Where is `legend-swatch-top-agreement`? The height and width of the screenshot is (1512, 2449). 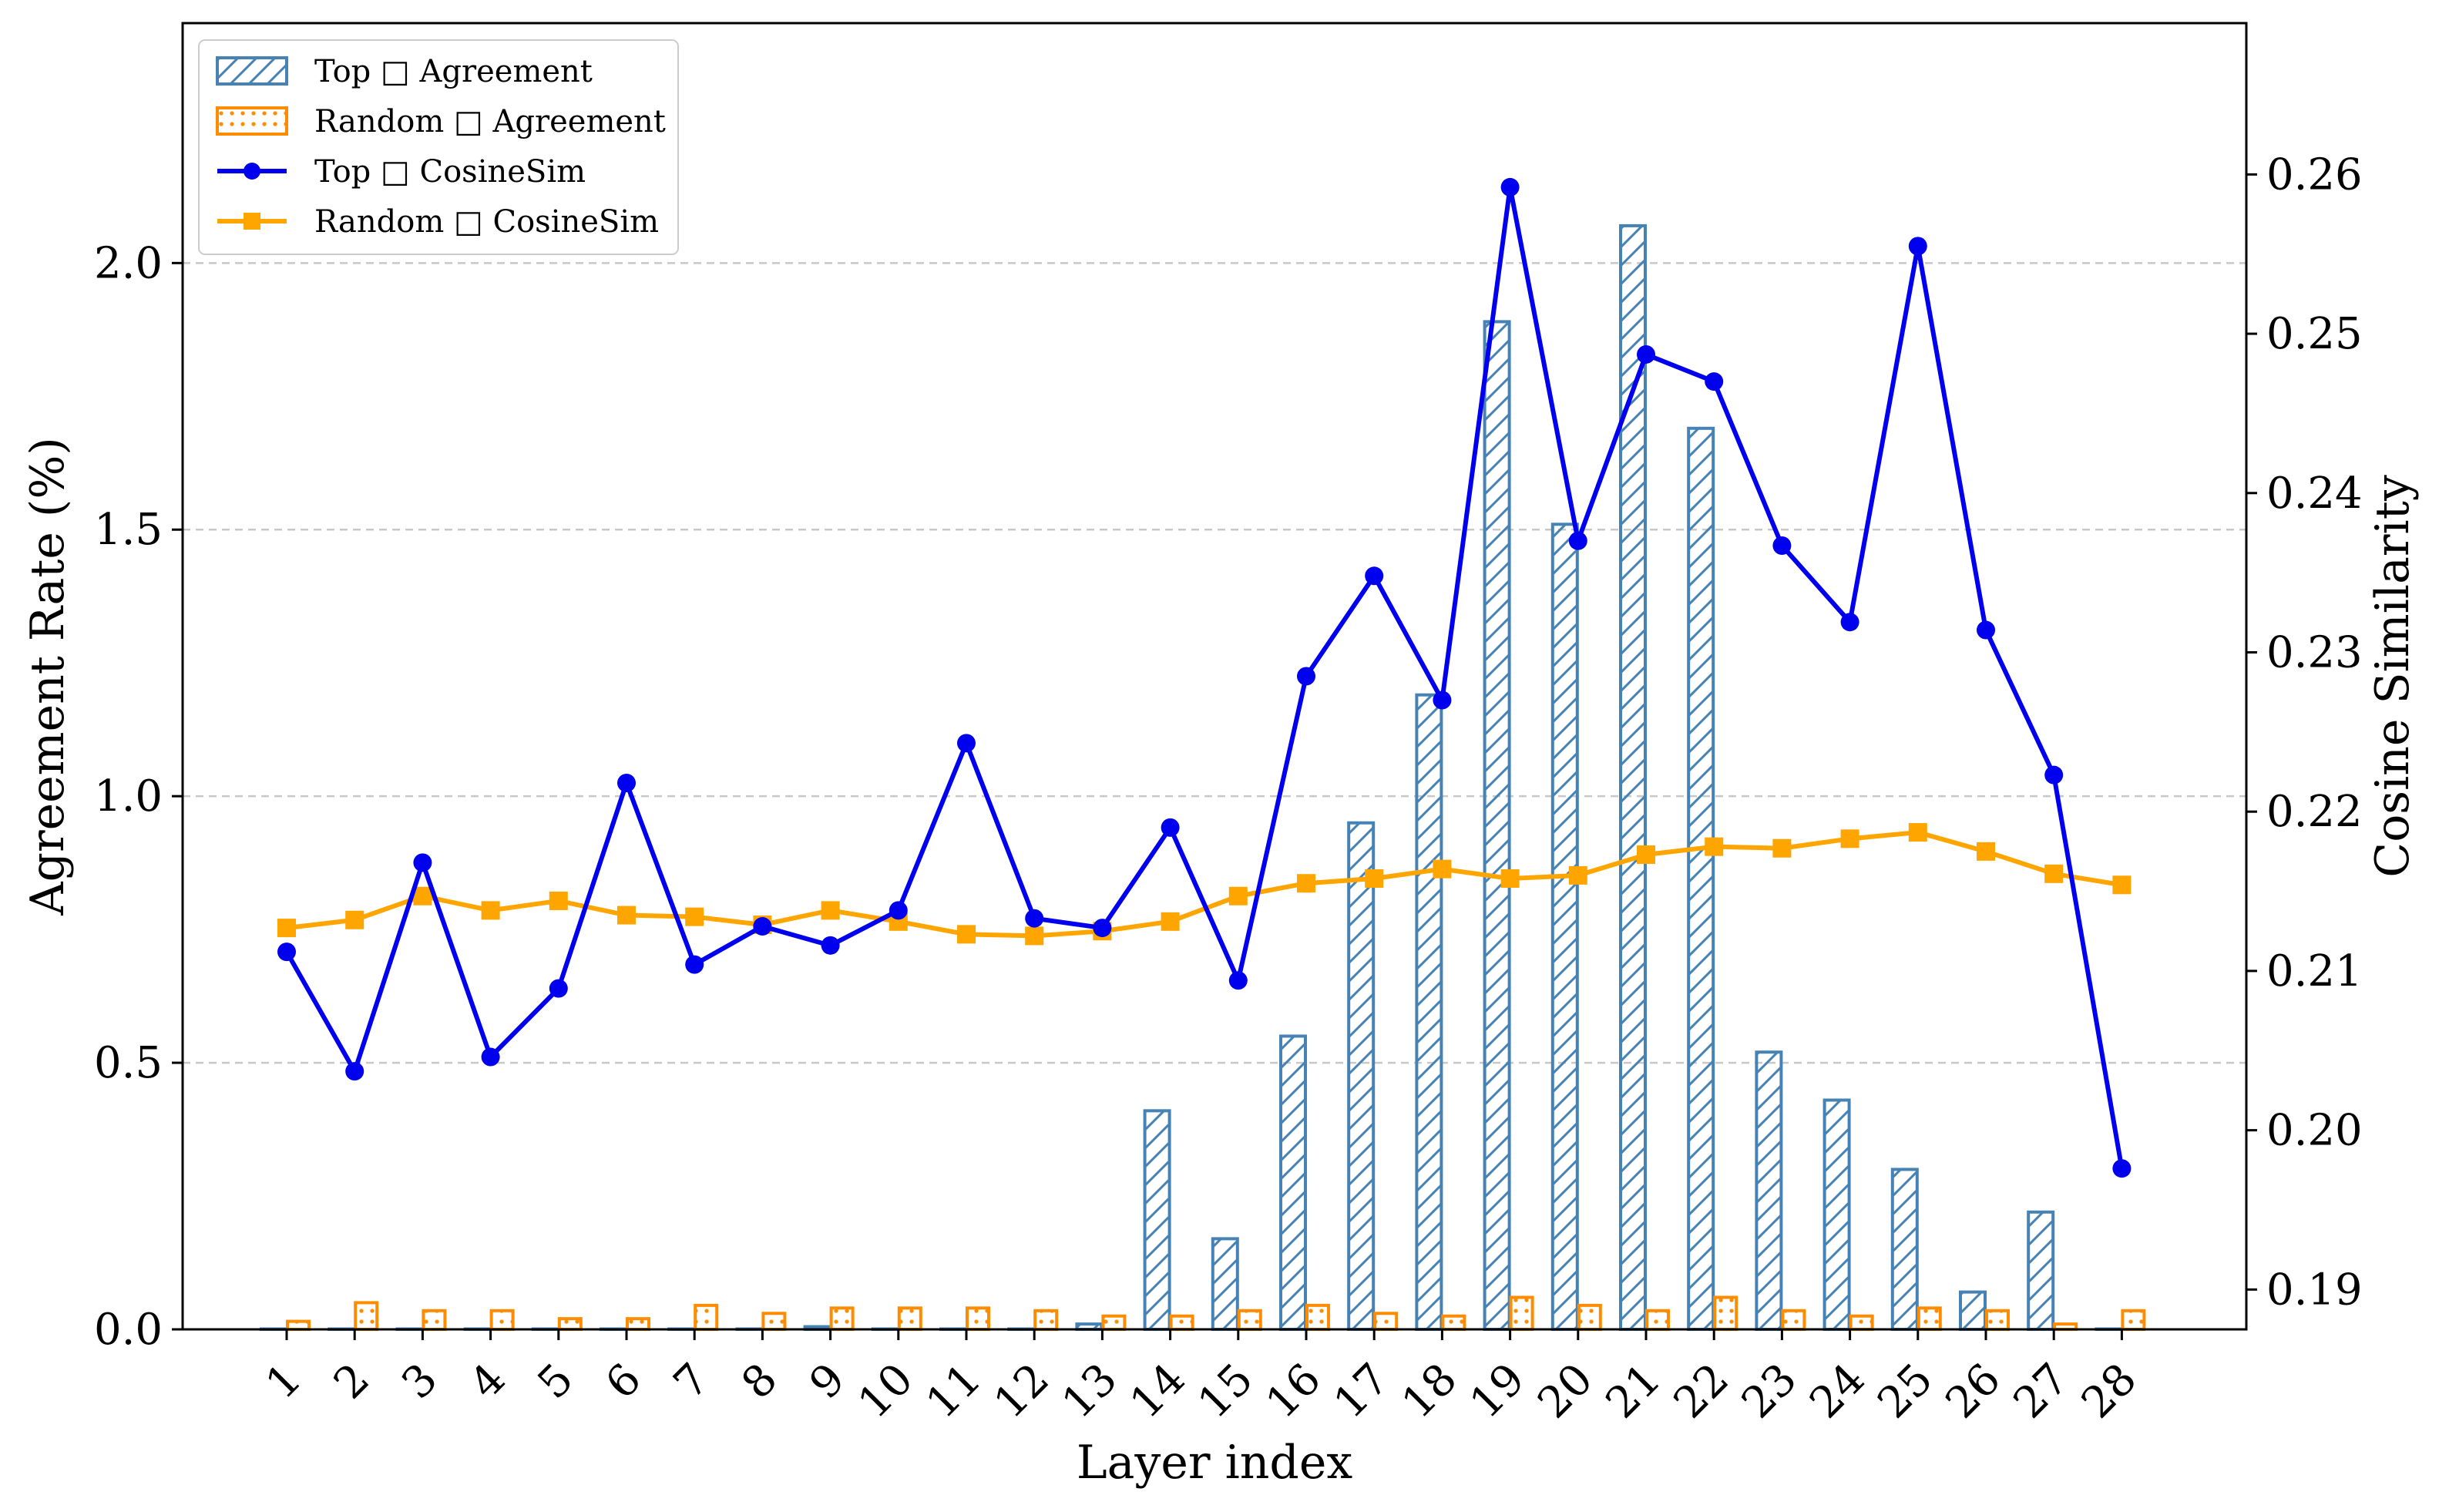
legend-swatch-top-agreement is located at coordinates (252, 71).